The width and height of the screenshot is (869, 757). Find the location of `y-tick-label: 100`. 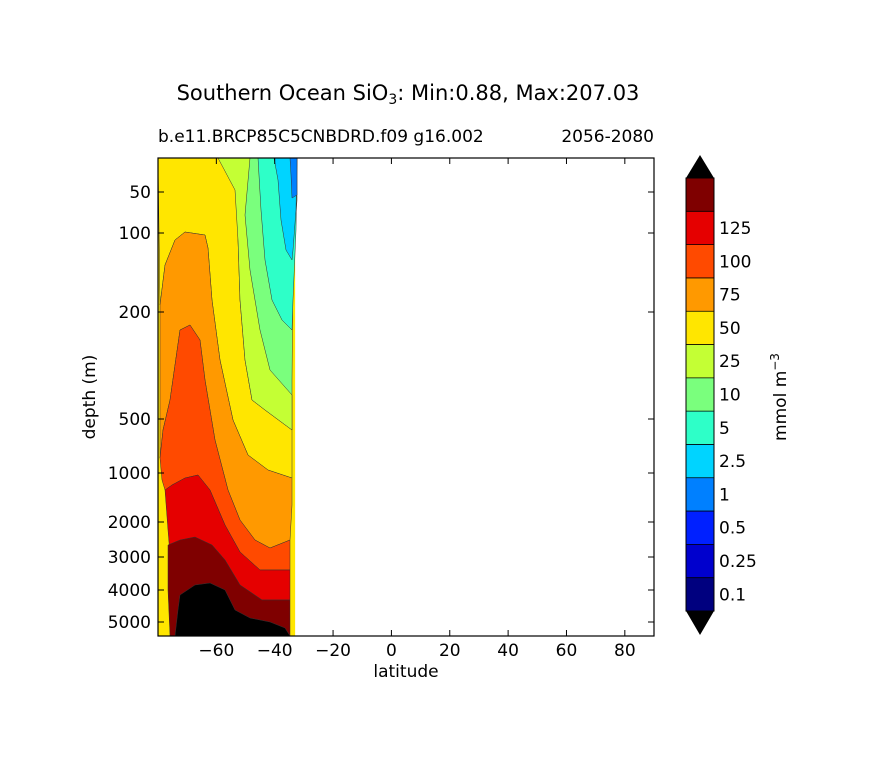

y-tick-label: 100 is located at coordinates (135, 234).